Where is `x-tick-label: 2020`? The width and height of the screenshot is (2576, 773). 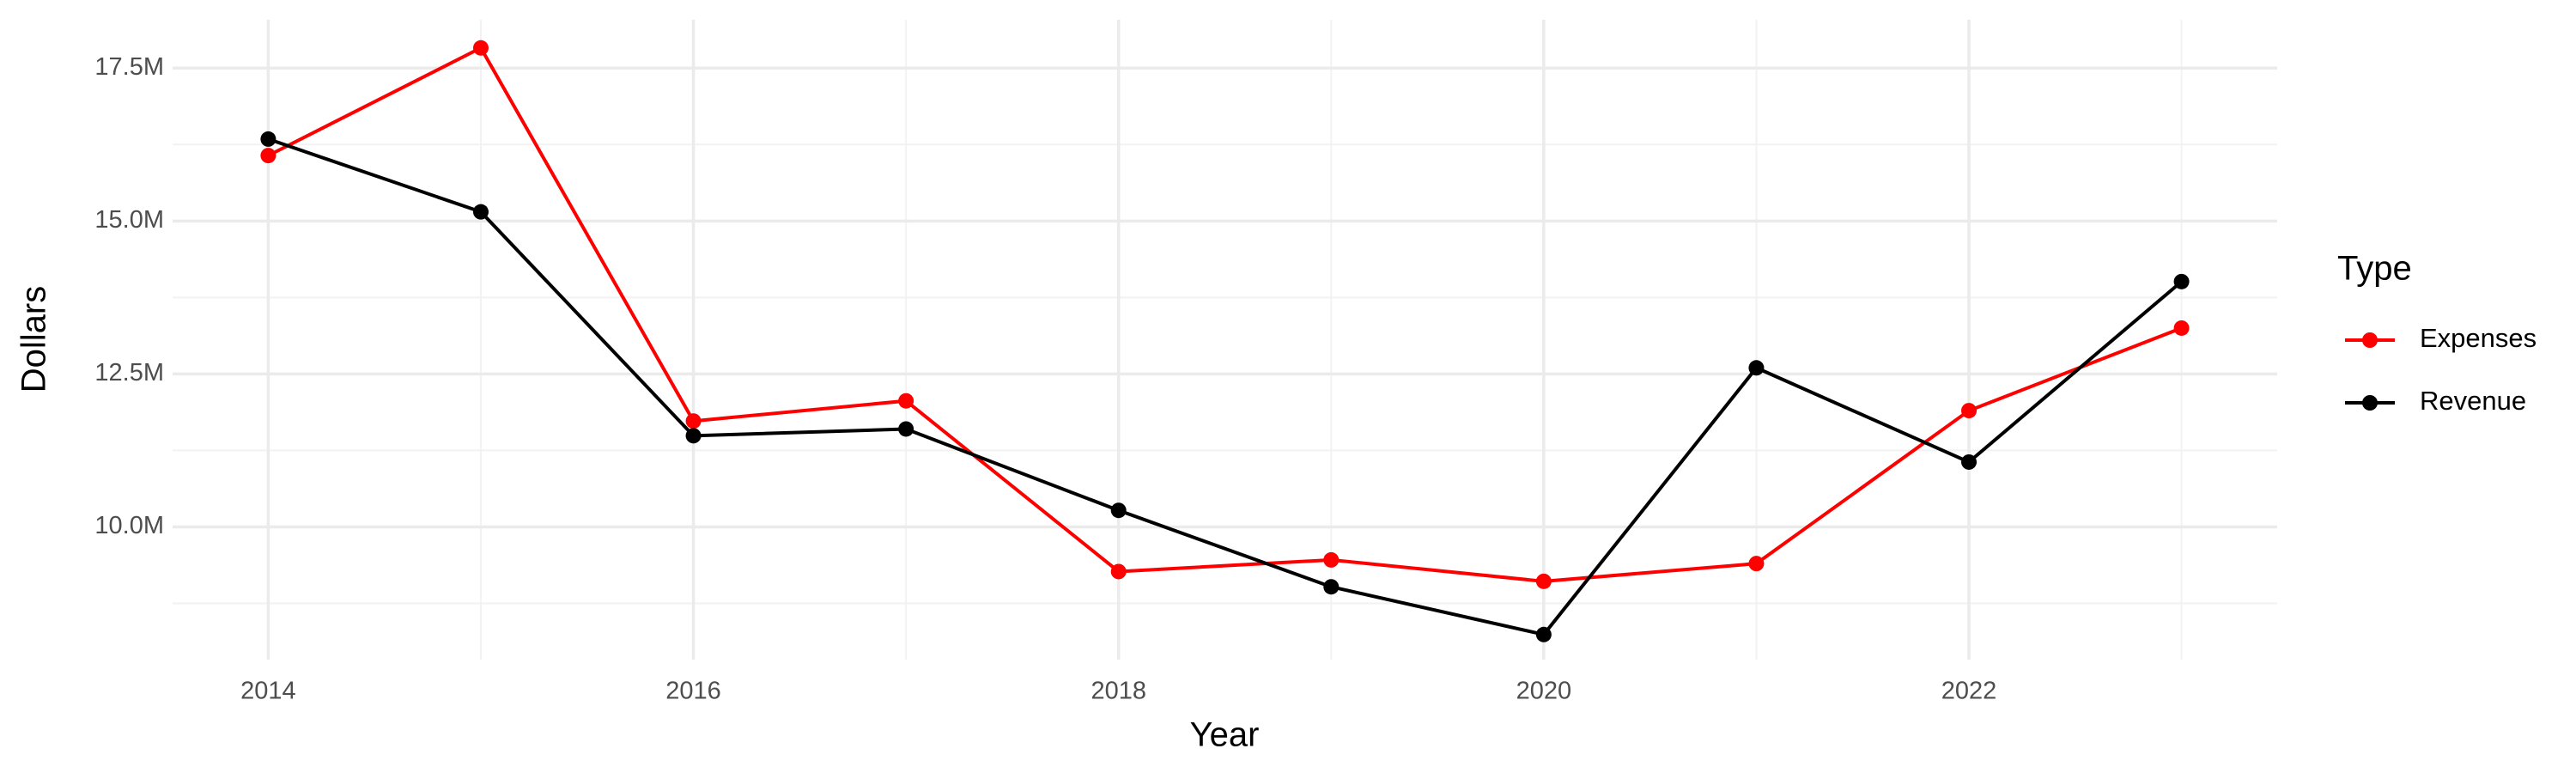 x-tick-label: 2020 is located at coordinates (1544, 691).